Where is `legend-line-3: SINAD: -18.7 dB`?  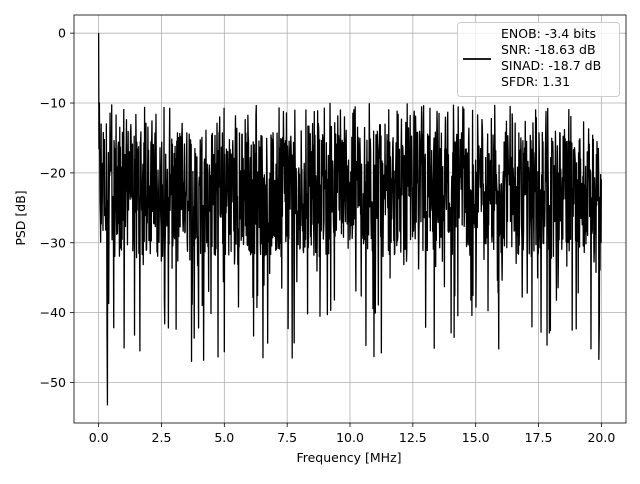
legend-line-3: SINAD: -18.7 dB is located at coordinates (551, 65).